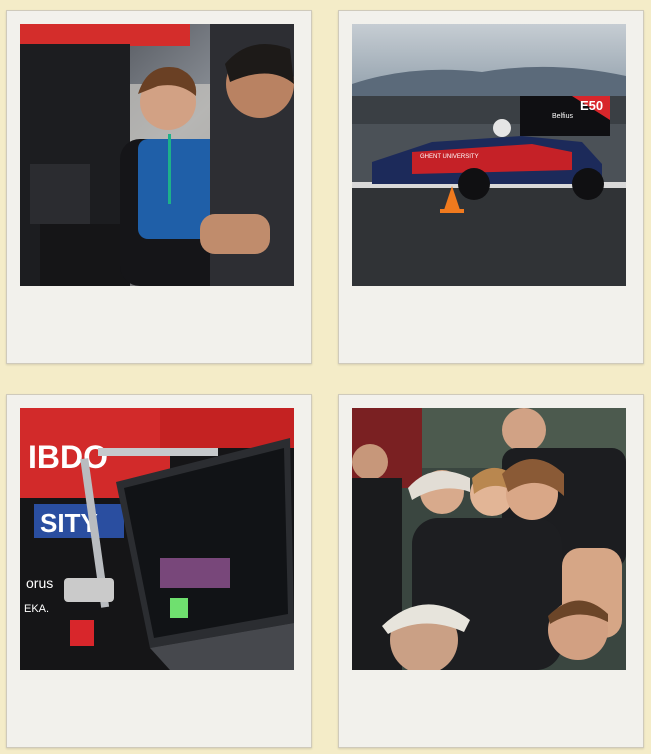 The width and height of the screenshot is (651, 754). Describe the element at coordinates (563, 116) in the screenshot. I see `sponsor-label: Belfius` at that location.